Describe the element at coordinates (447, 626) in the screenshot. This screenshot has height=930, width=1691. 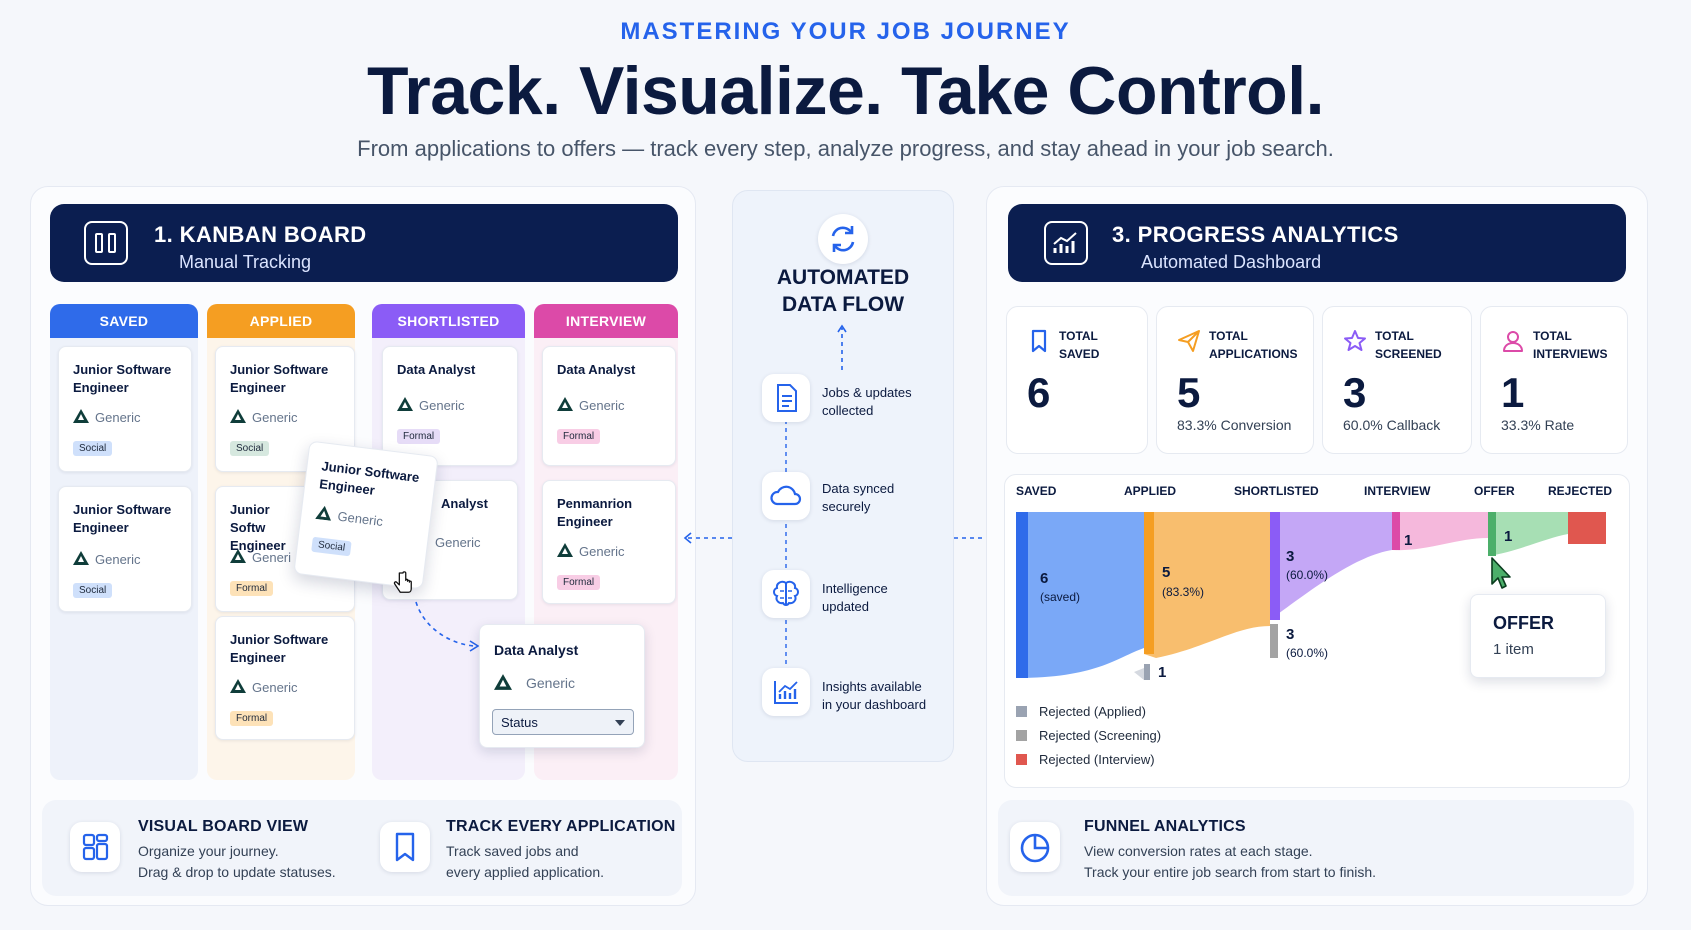
I see `drag-path-arrow` at that location.